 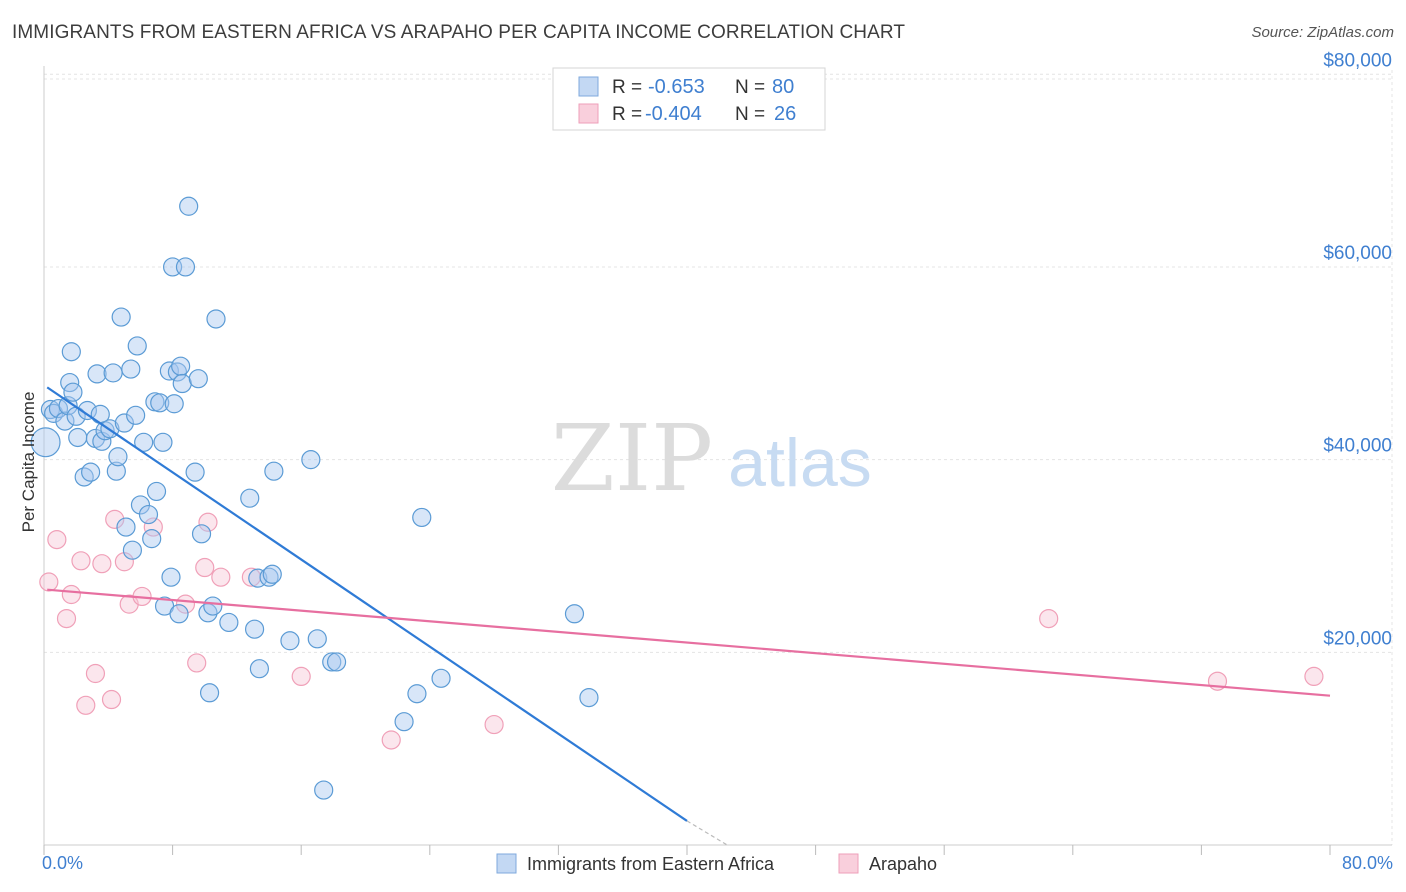 I want to click on x-tick-label: 80.0%, so click(x=1367, y=863).